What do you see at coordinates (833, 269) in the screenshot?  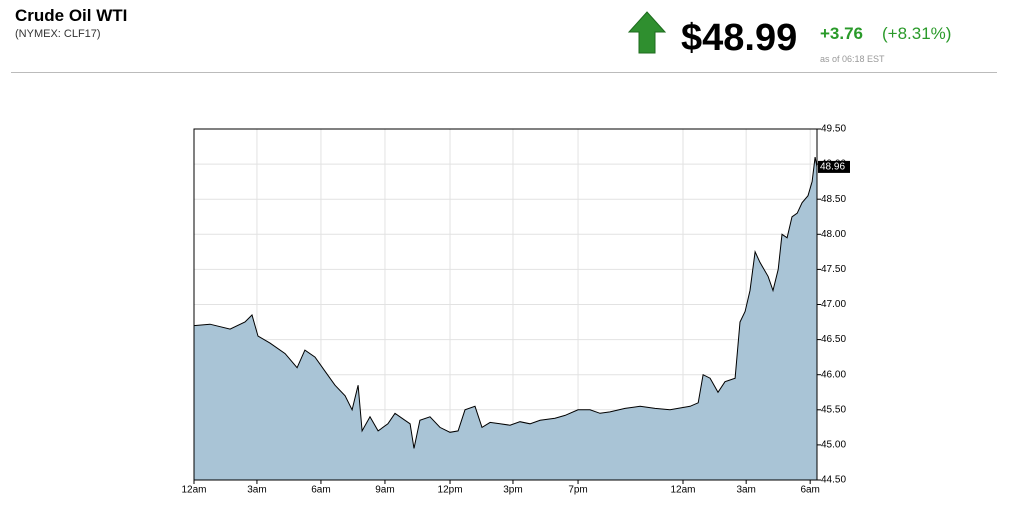 I see `y-tick-label: 47.50` at bounding box center [833, 269].